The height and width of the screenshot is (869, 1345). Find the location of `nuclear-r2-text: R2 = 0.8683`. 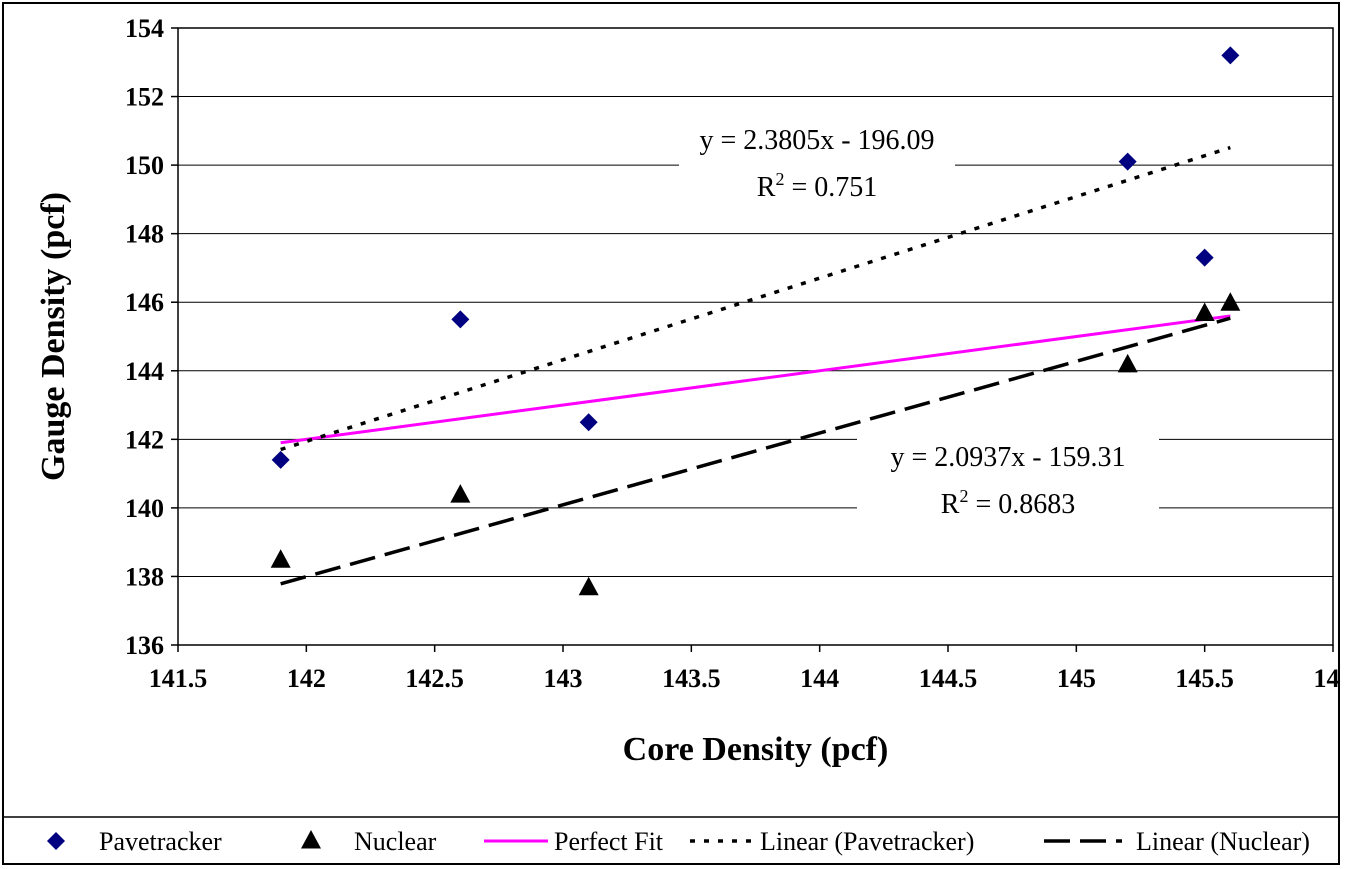

nuclear-r2-text: R2 = 0.8683 is located at coordinates (1008, 503).